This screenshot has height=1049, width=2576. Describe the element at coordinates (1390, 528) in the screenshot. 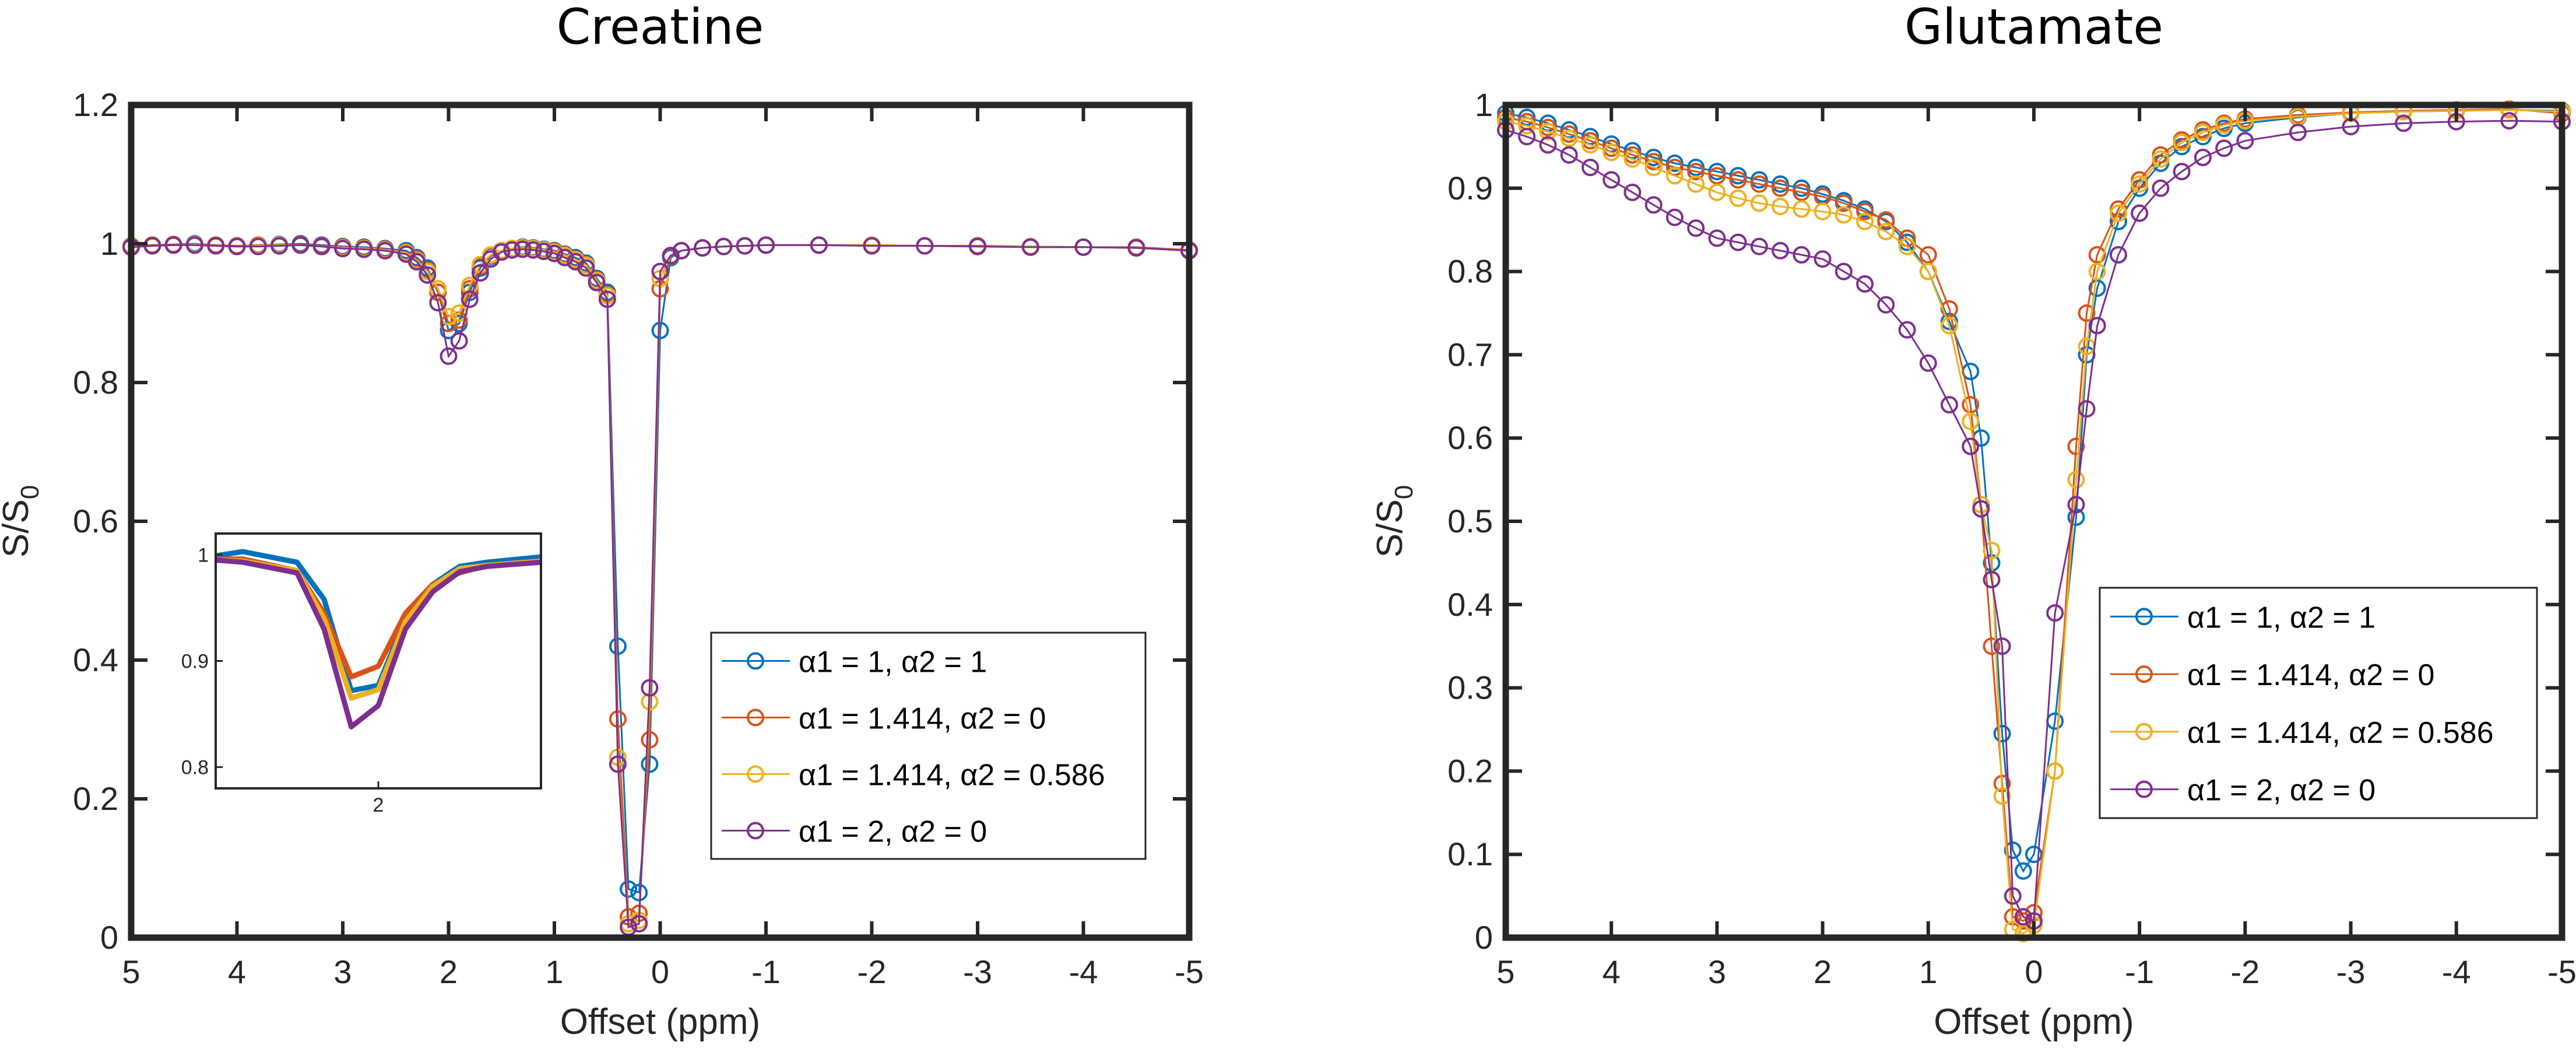

I see `y-axis-label-main: S/S` at that location.